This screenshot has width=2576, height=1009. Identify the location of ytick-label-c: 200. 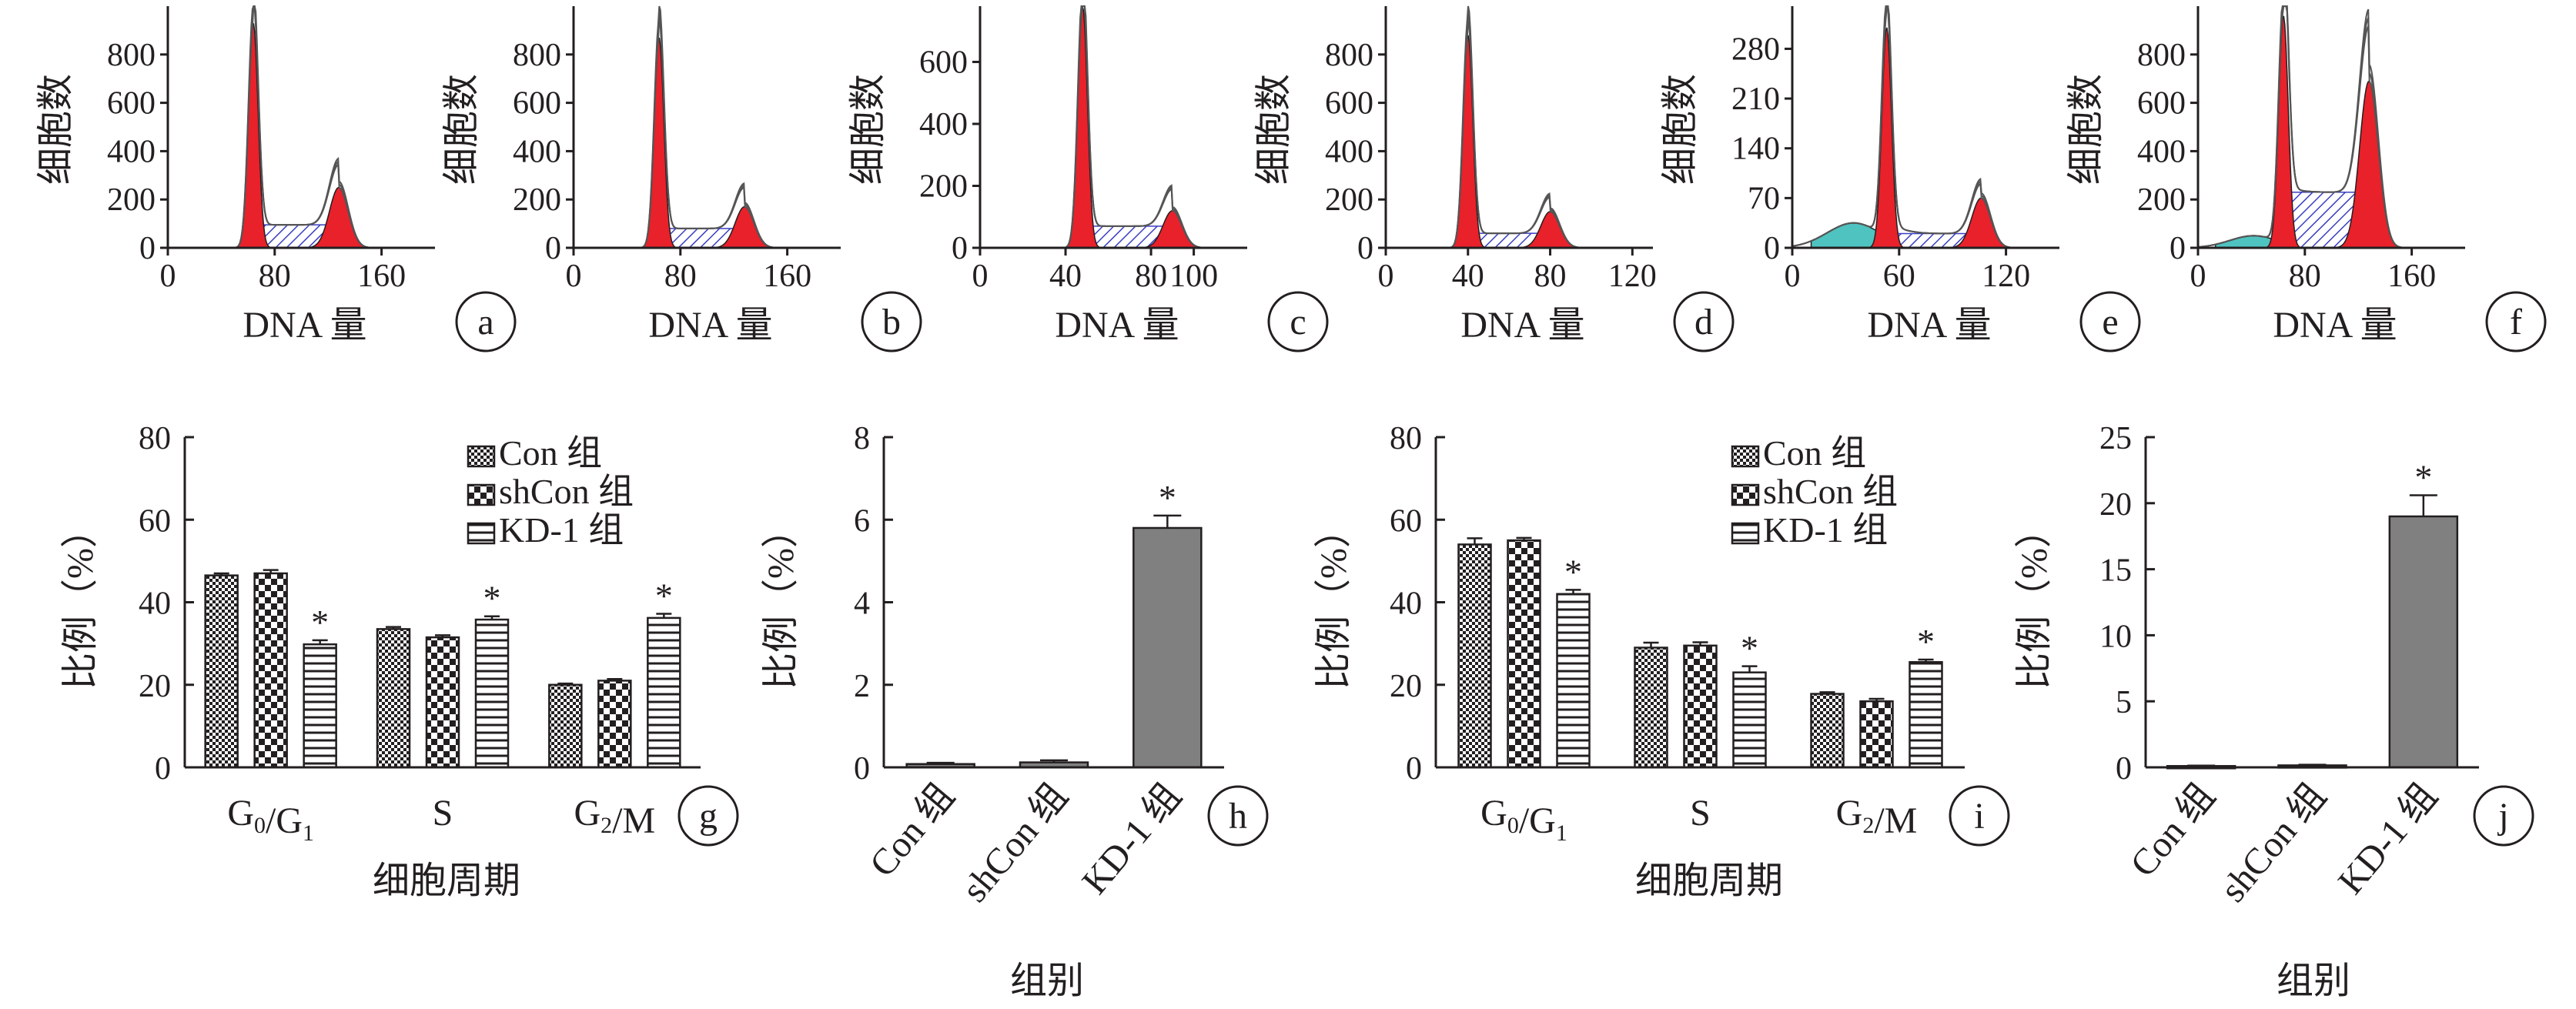
(944, 186).